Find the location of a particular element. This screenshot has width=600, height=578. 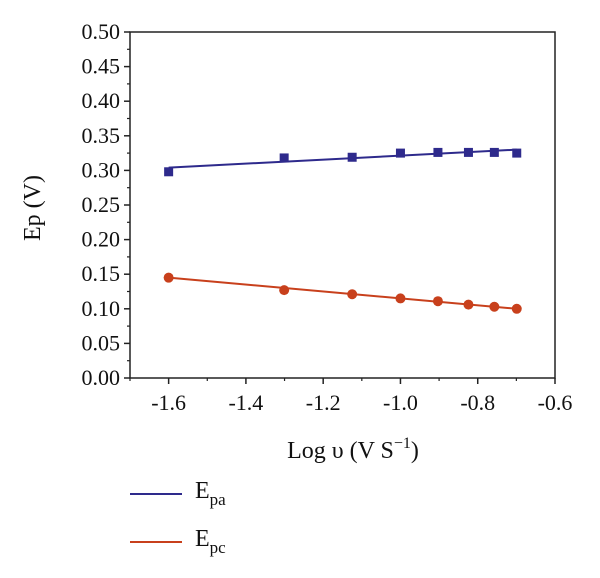

x-tick-label: -1.0 is located at coordinates (400, 402).